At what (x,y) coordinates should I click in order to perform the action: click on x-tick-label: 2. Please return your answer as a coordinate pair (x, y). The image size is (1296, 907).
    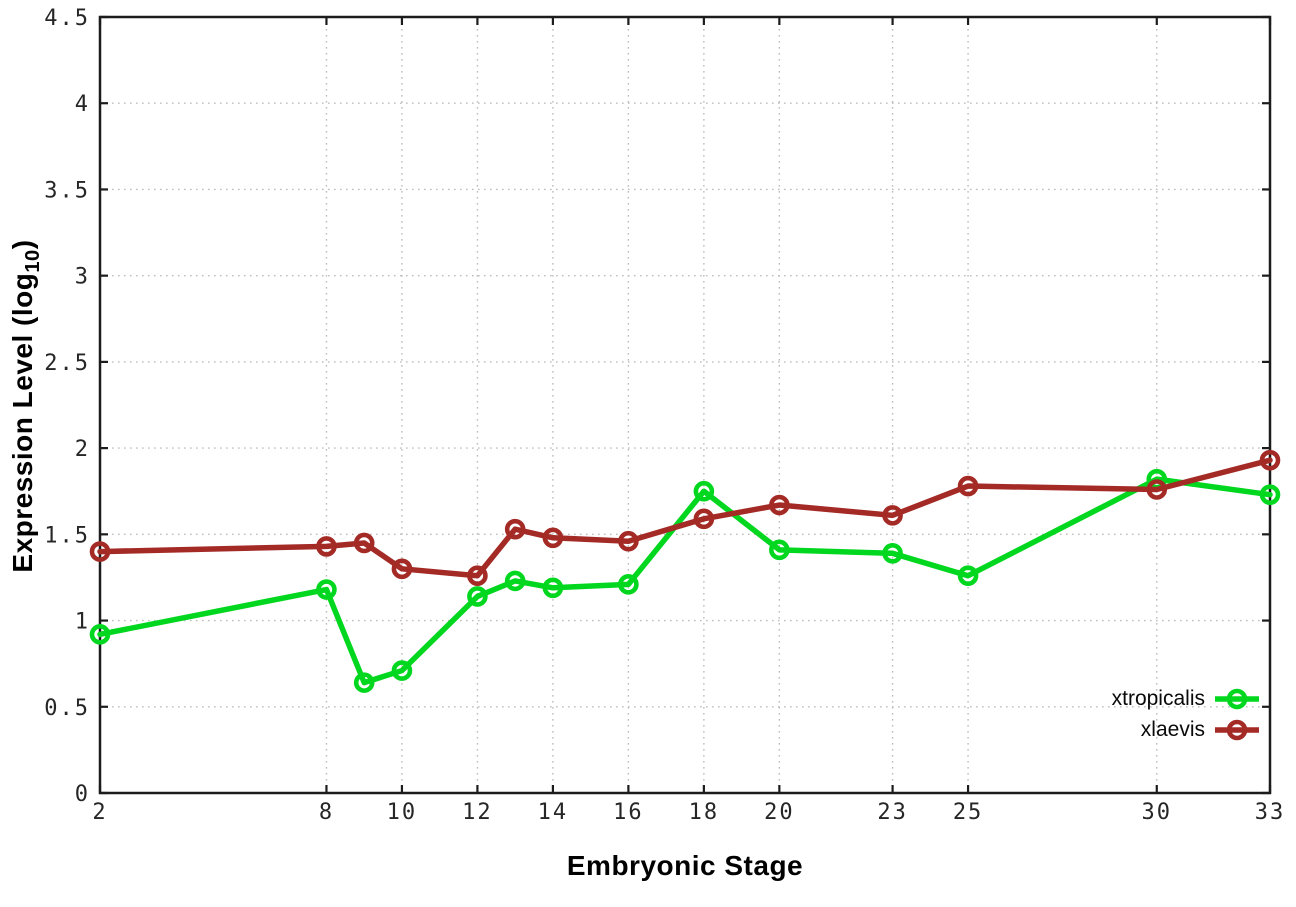
    Looking at the image, I should click on (99, 812).